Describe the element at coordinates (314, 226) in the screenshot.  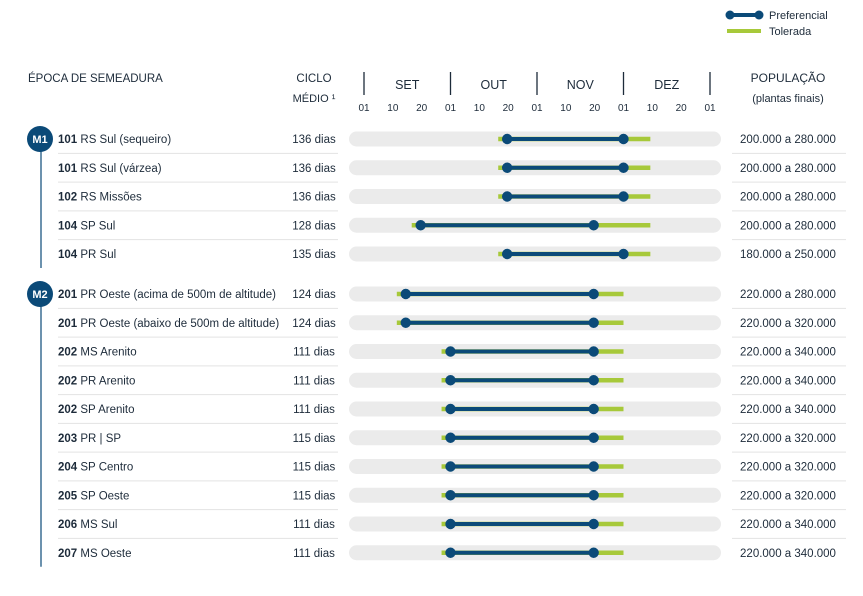
I see `cycle-value: 128 dias` at that location.